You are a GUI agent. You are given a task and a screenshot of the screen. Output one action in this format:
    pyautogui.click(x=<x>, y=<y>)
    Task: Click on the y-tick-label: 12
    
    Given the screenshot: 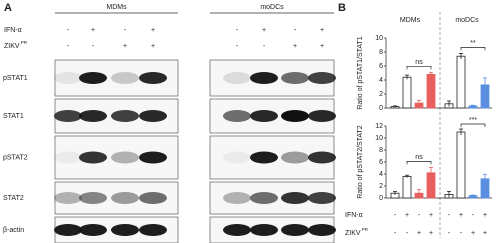 What is the action you would take?
    pyautogui.click(x=379, y=126)
    